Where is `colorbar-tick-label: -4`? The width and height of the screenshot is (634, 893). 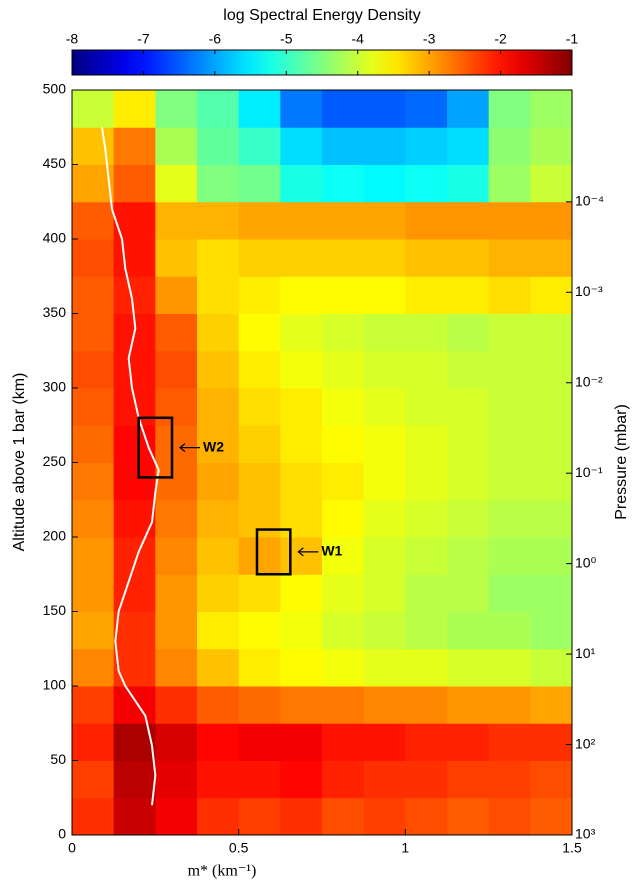 colorbar-tick-label: -4 is located at coordinates (357, 39).